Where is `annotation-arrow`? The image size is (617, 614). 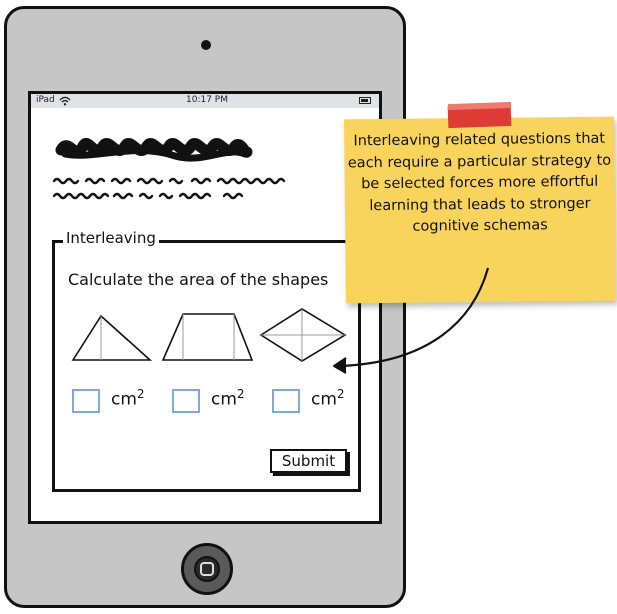 annotation-arrow is located at coordinates (411, 320).